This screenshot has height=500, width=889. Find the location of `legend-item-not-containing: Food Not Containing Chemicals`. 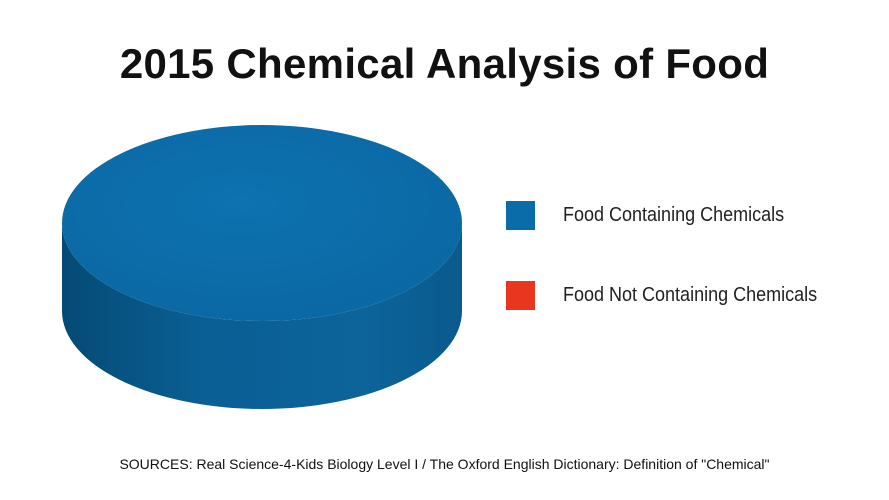

legend-item-not-containing: Food Not Containing Chemicals is located at coordinates (675, 295).